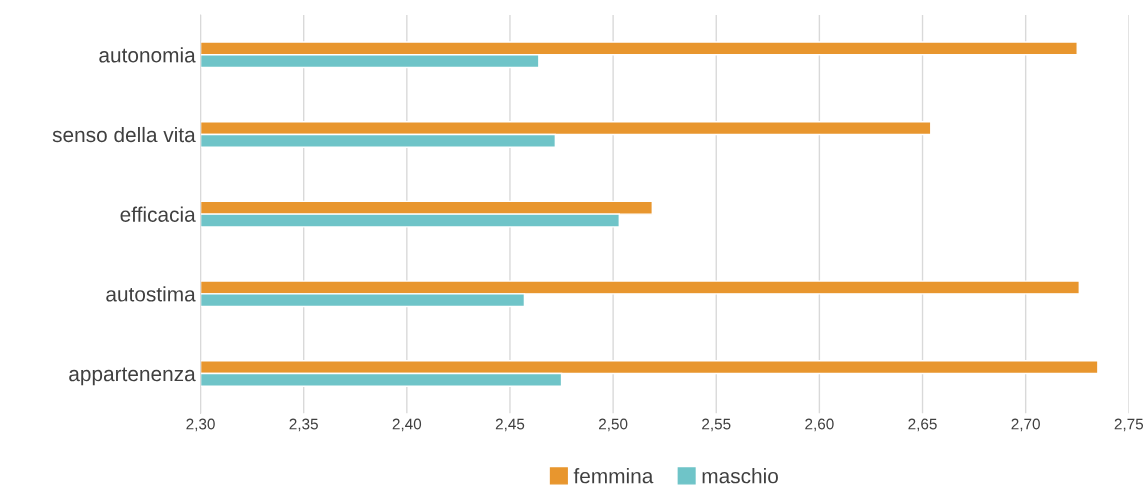 The height and width of the screenshot is (498, 1146). Describe the element at coordinates (151, 294) in the screenshot. I see `y-tick-label: autostima` at that location.